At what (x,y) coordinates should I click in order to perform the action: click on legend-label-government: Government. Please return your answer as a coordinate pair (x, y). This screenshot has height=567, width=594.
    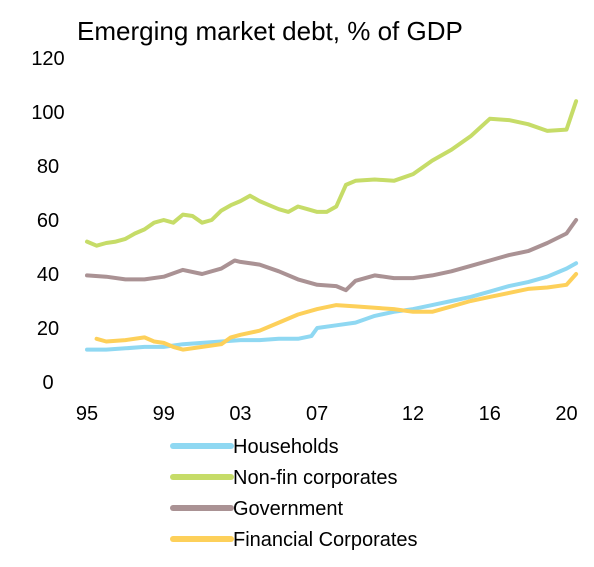
    Looking at the image, I should click on (288, 509).